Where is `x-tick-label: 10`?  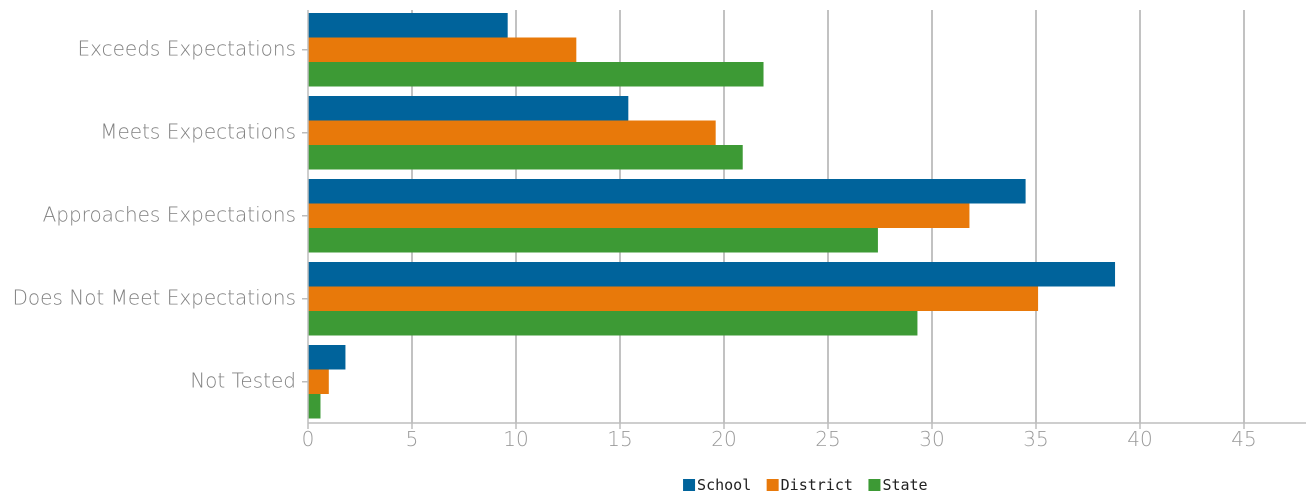
x-tick-label: 10 is located at coordinates (515, 439).